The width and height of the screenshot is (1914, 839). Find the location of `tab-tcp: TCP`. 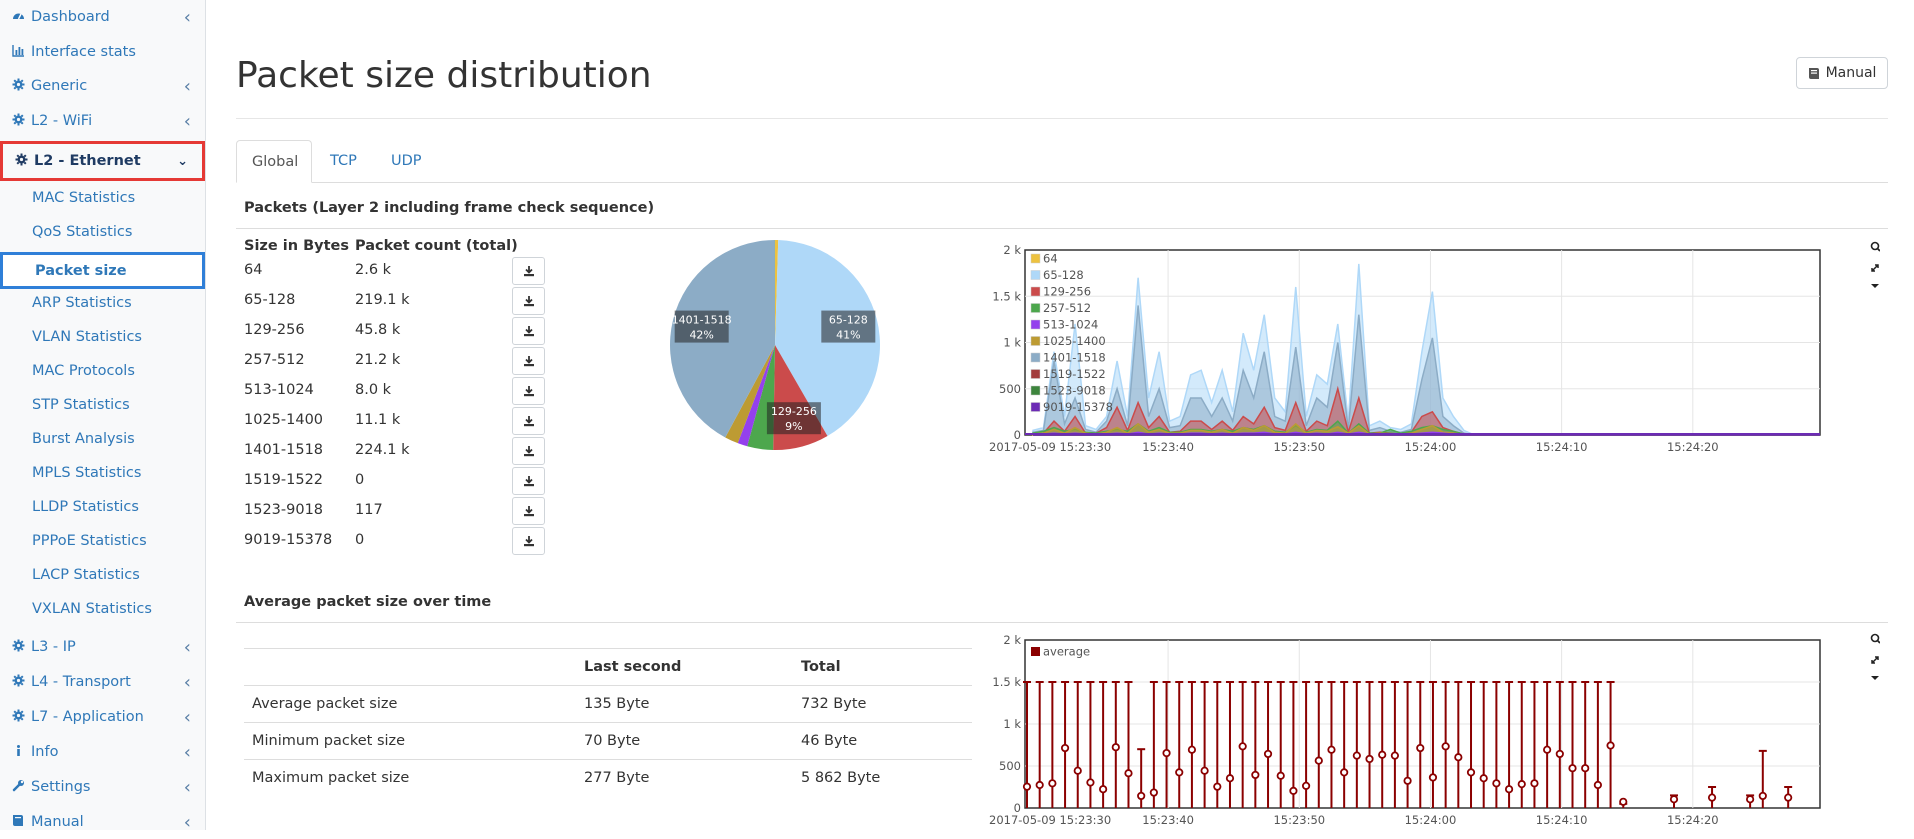

tab-tcp: TCP is located at coordinates (343, 161).